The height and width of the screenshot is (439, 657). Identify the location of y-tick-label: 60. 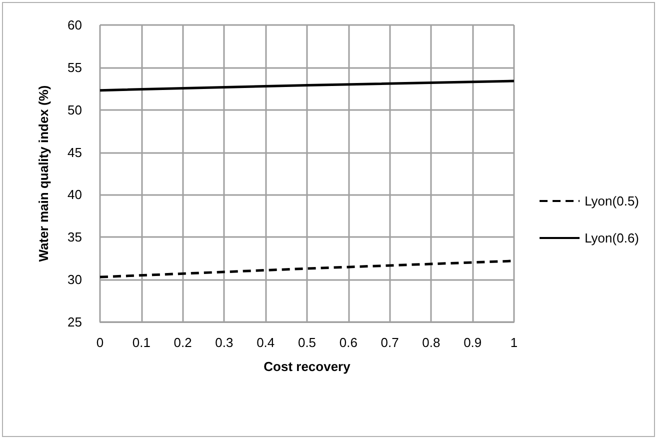
(75, 25).